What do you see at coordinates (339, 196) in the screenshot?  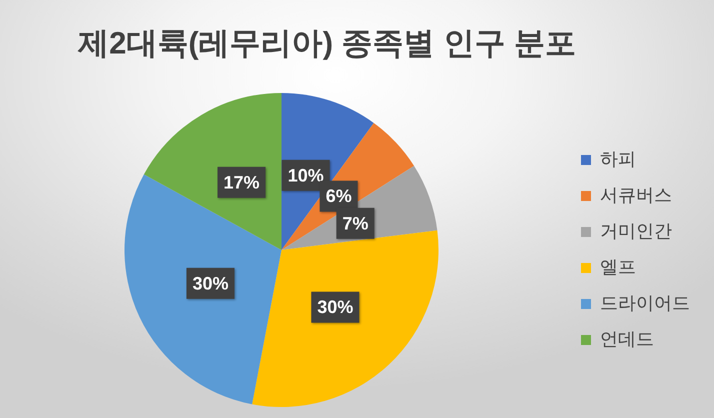 I see `data-label: 6%` at bounding box center [339, 196].